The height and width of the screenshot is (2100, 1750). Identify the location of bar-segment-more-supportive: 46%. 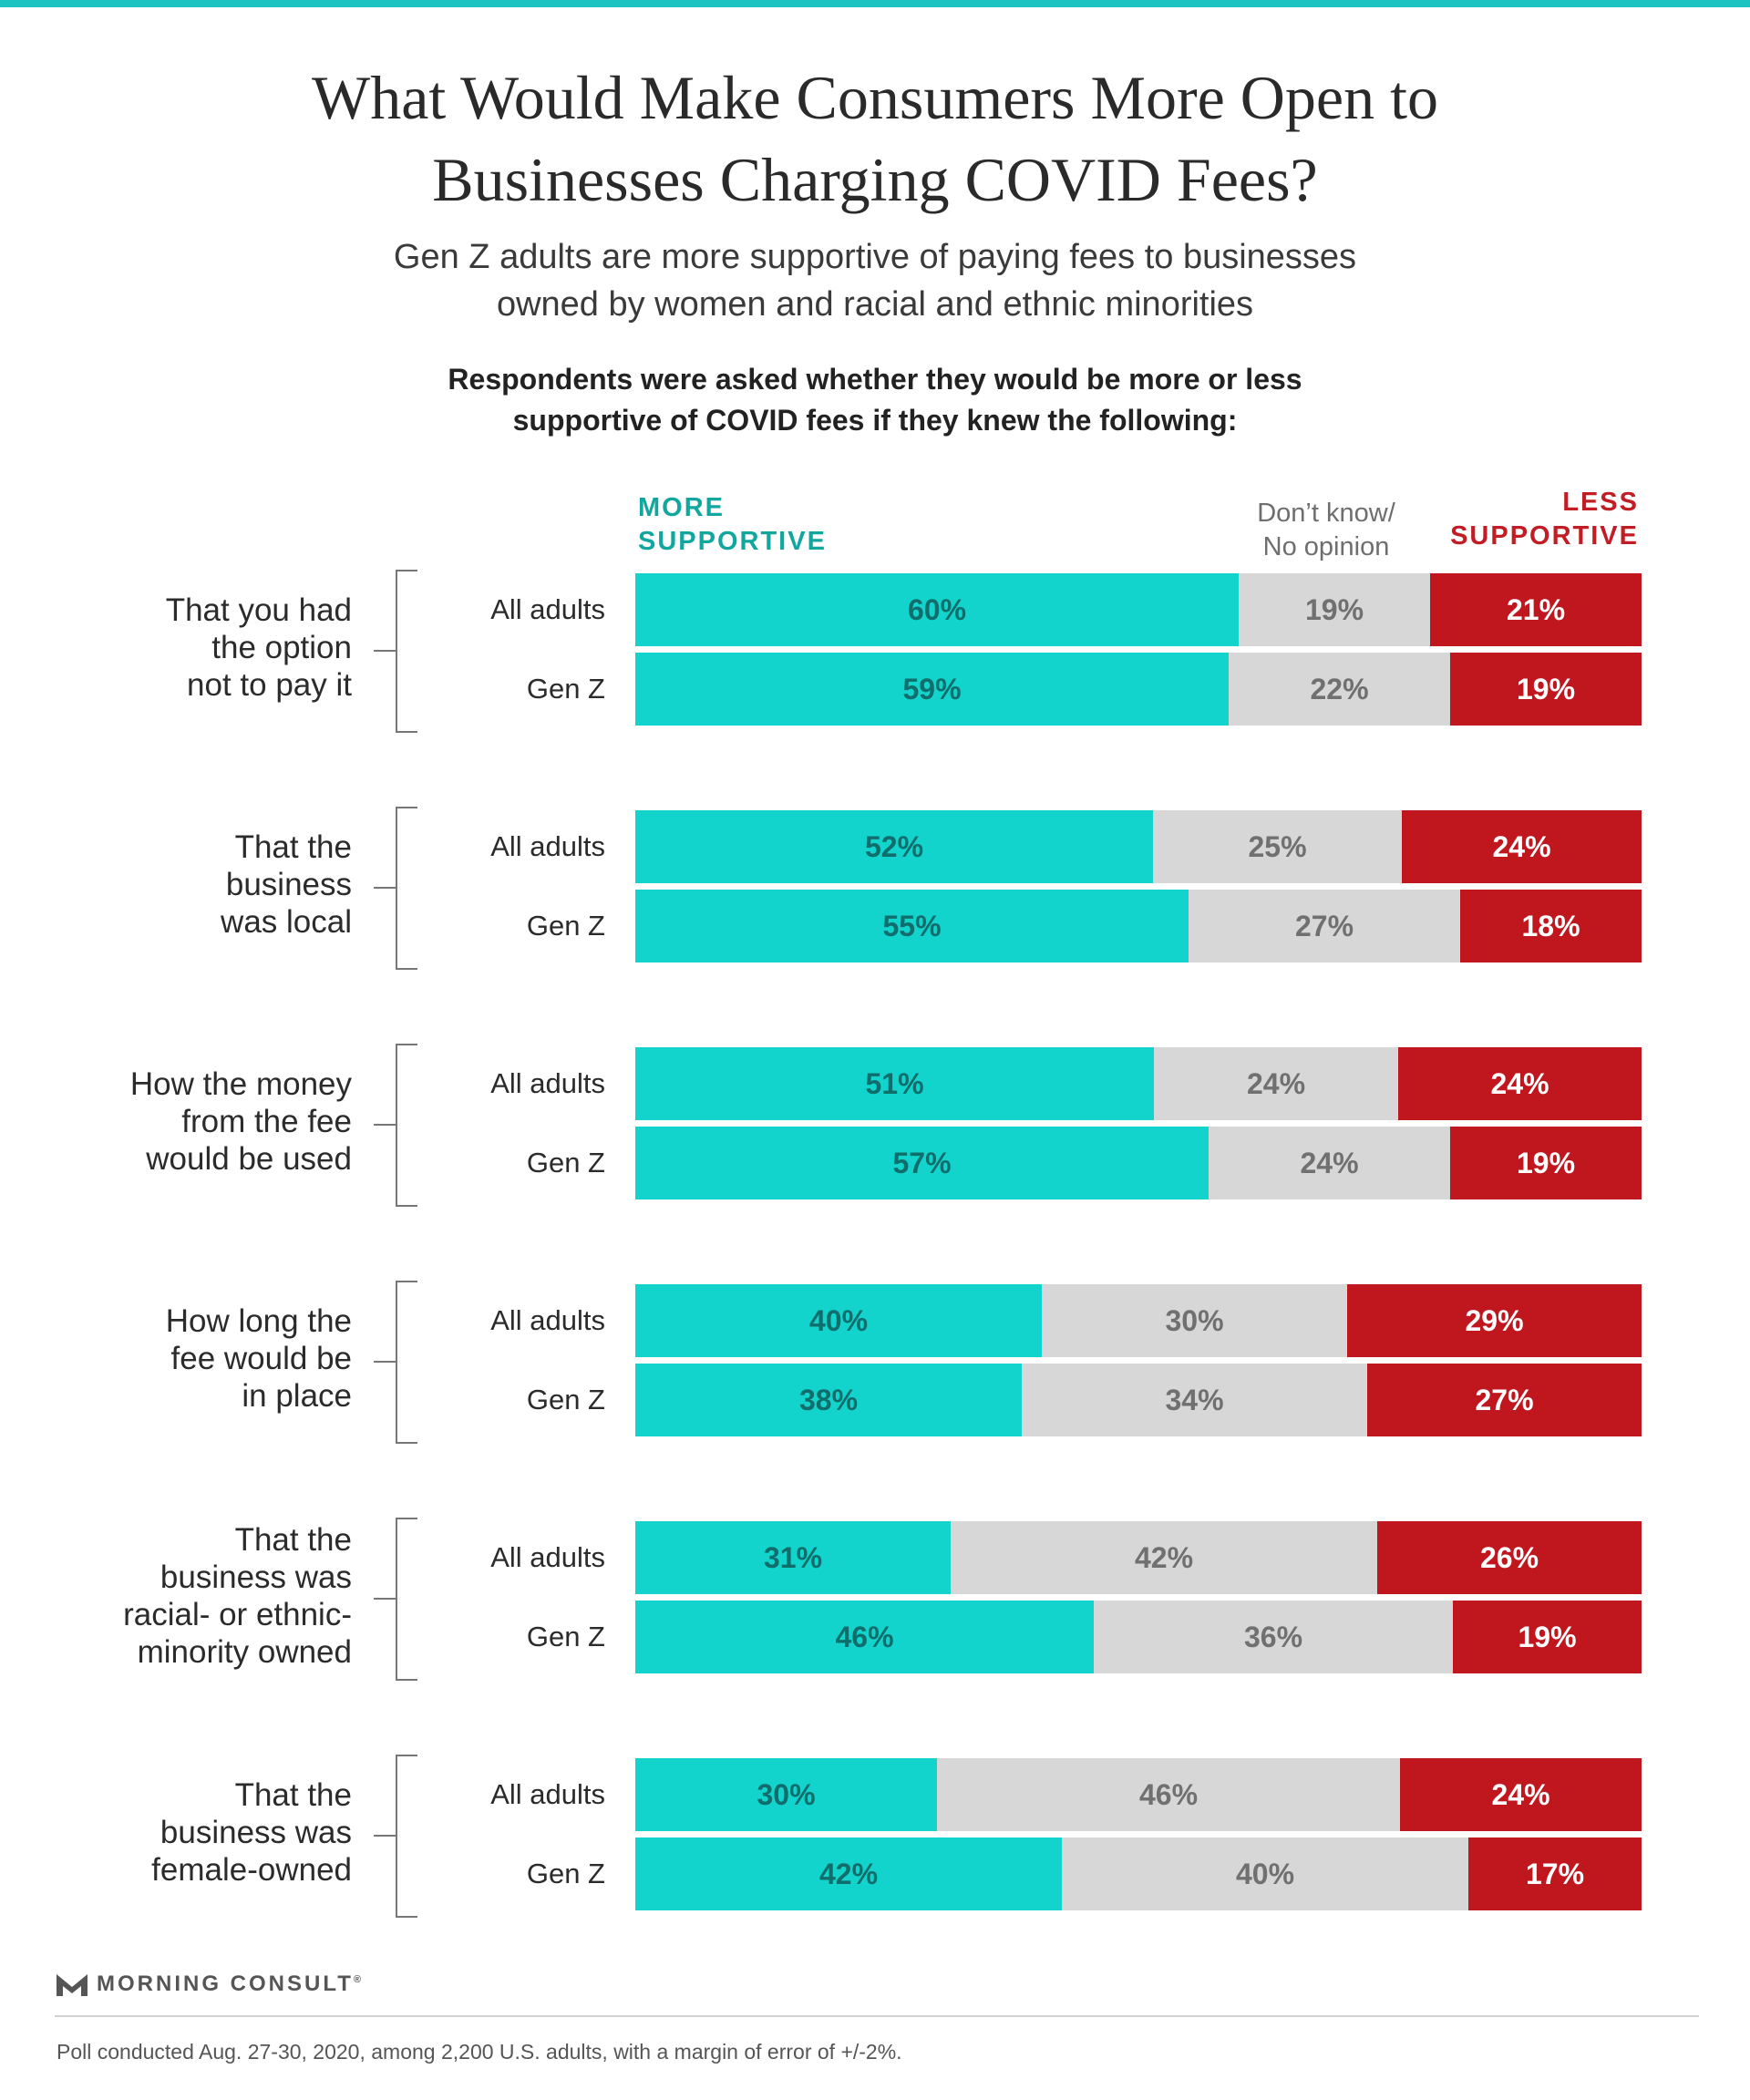
(864, 1637).